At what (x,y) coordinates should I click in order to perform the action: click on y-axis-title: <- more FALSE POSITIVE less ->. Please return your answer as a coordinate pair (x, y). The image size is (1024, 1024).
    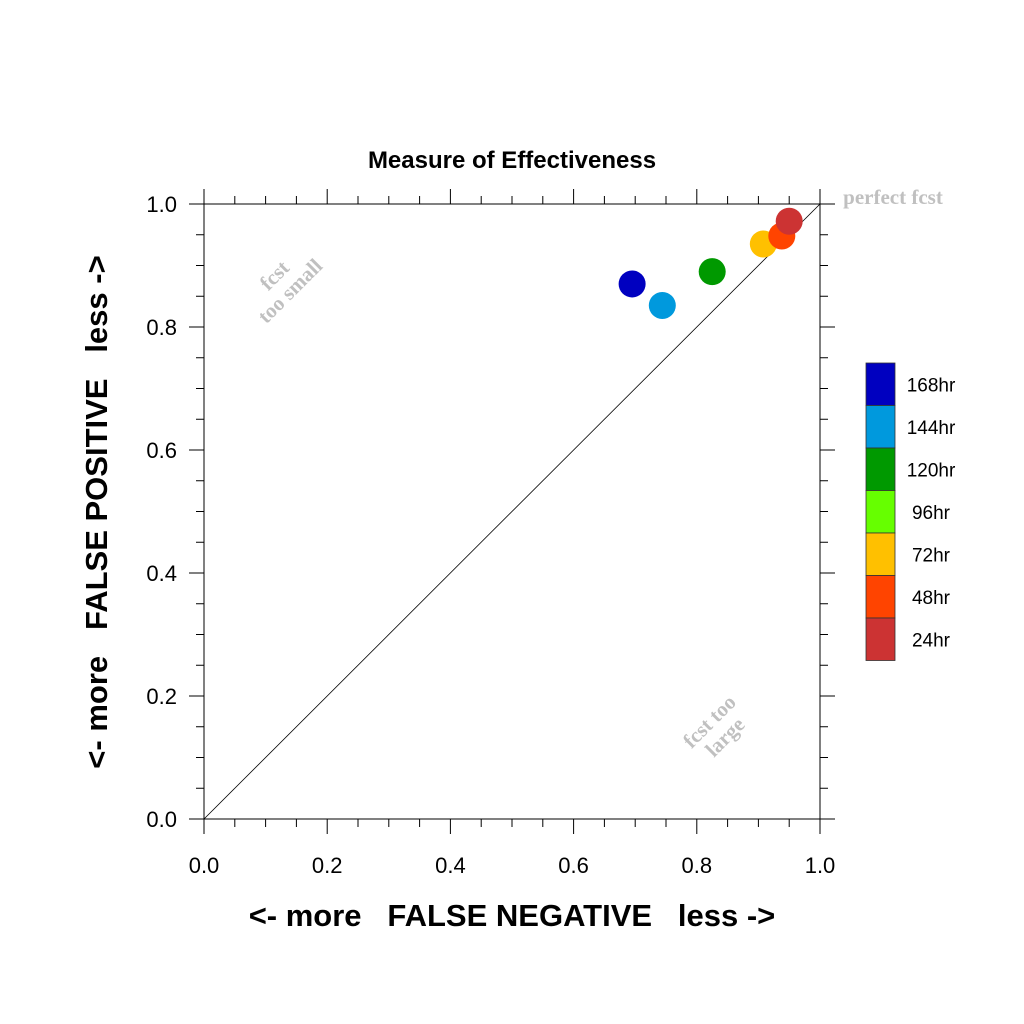
    Looking at the image, I should click on (96, 511).